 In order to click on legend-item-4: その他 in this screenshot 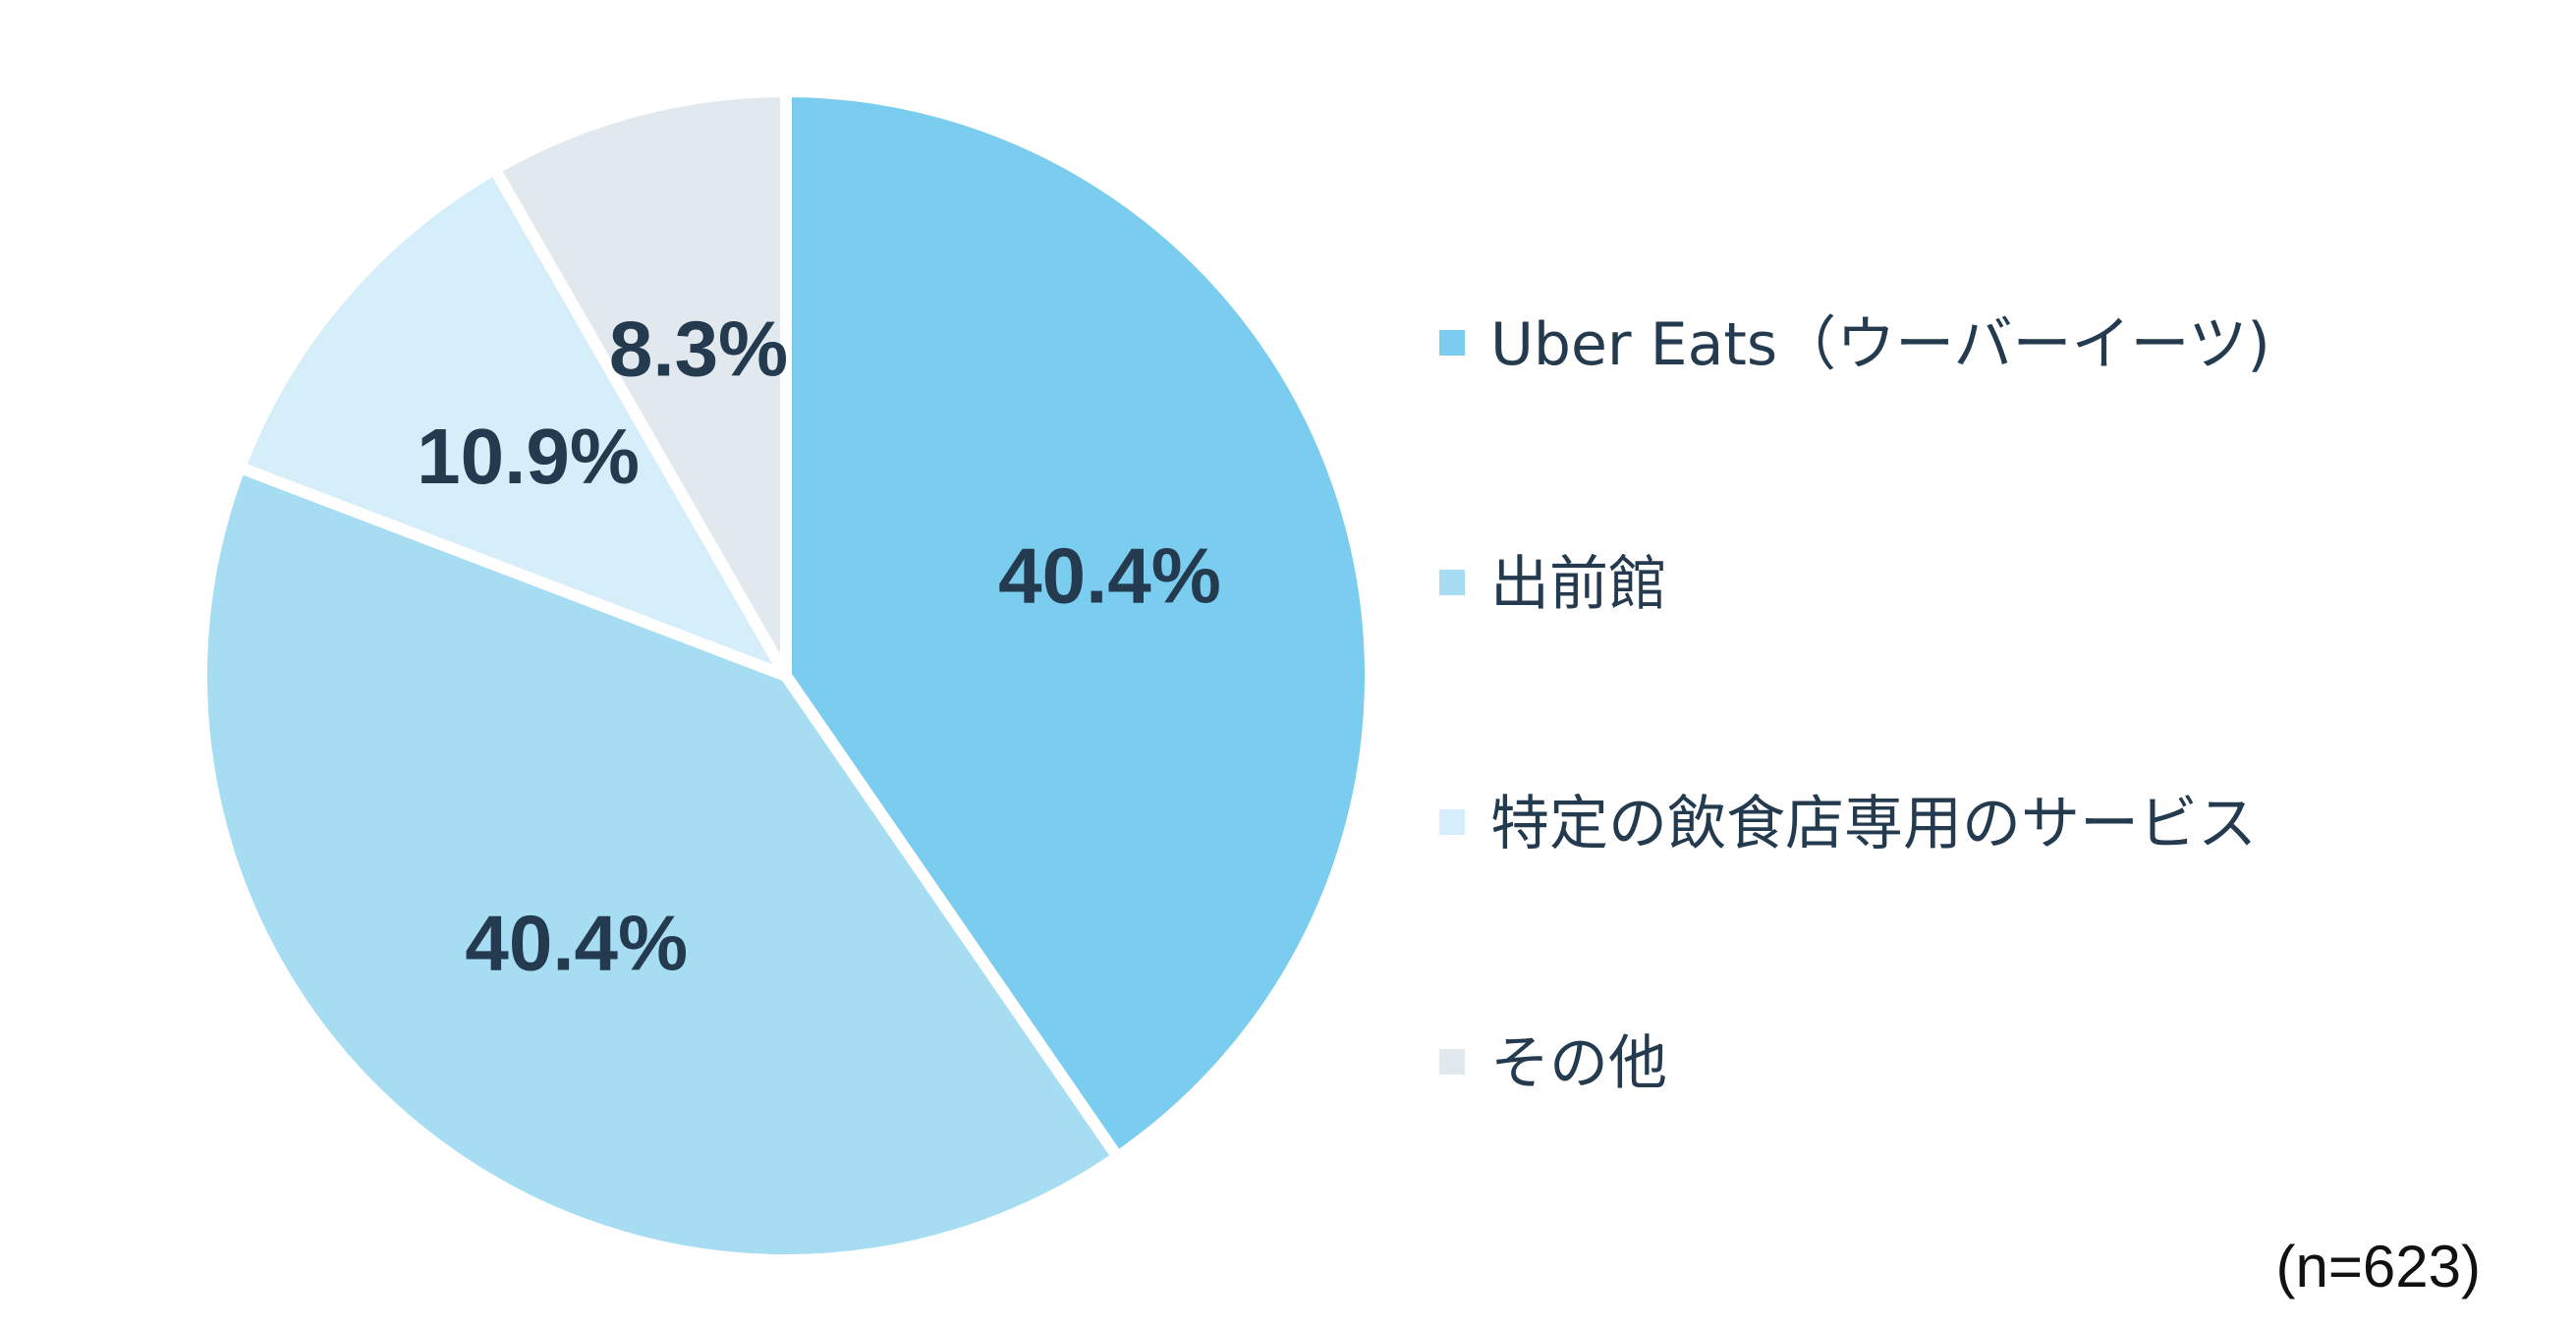, I will do `click(1553, 1063)`.